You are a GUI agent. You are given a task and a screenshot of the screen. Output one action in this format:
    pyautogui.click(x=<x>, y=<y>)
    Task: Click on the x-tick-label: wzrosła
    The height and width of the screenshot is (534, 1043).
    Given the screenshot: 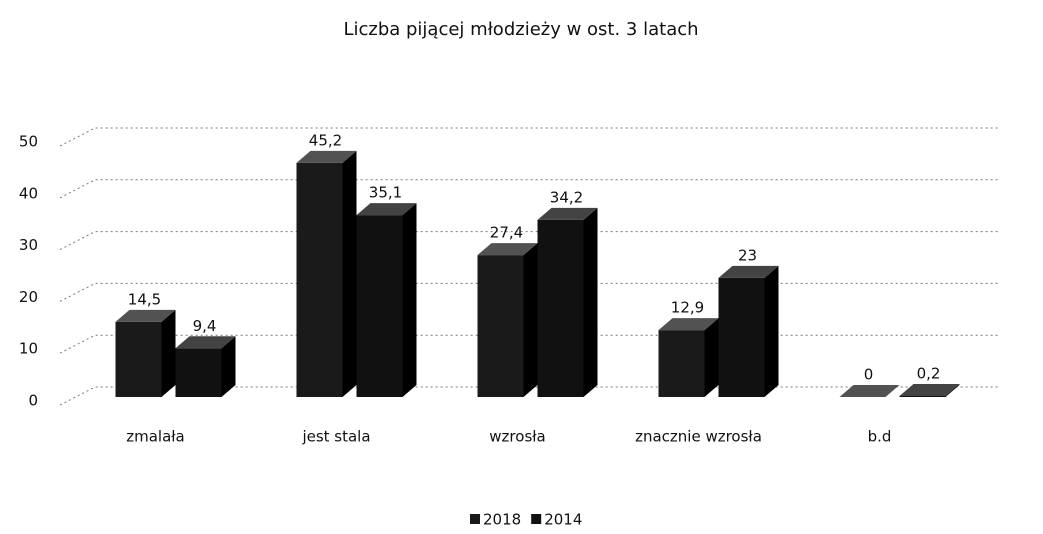 What is the action you would take?
    pyautogui.click(x=517, y=437)
    